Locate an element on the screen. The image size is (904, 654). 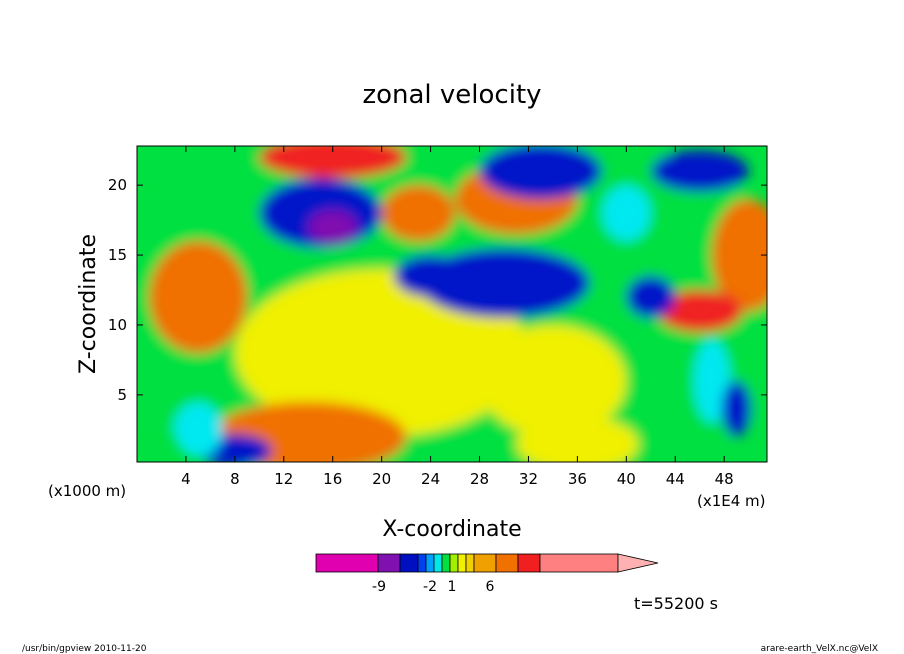
x-tick-label: 8 is located at coordinates (235, 479).